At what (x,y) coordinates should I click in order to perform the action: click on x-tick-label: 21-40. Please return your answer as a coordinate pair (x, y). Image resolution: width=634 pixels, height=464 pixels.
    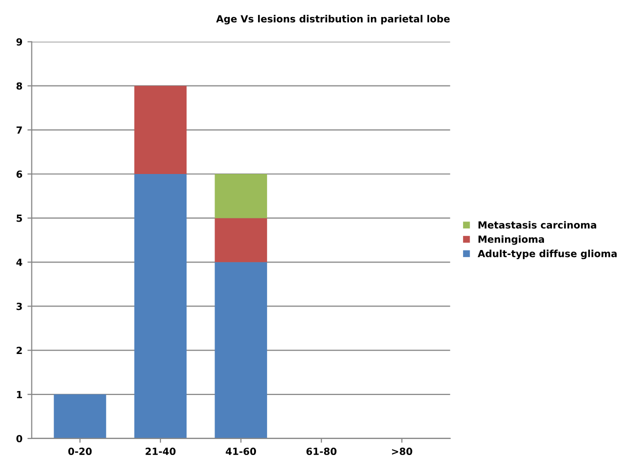
    Looking at the image, I should click on (161, 452).